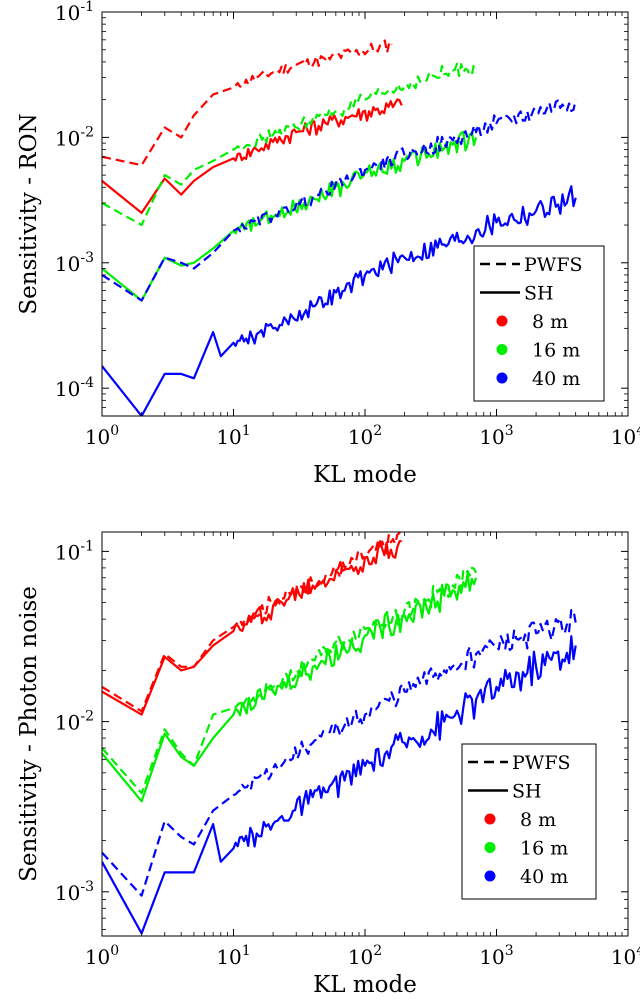 This screenshot has height=1003, width=640. What do you see at coordinates (29, 213) in the screenshot?
I see `y-axis-label: Sensitivity - RON` at bounding box center [29, 213].